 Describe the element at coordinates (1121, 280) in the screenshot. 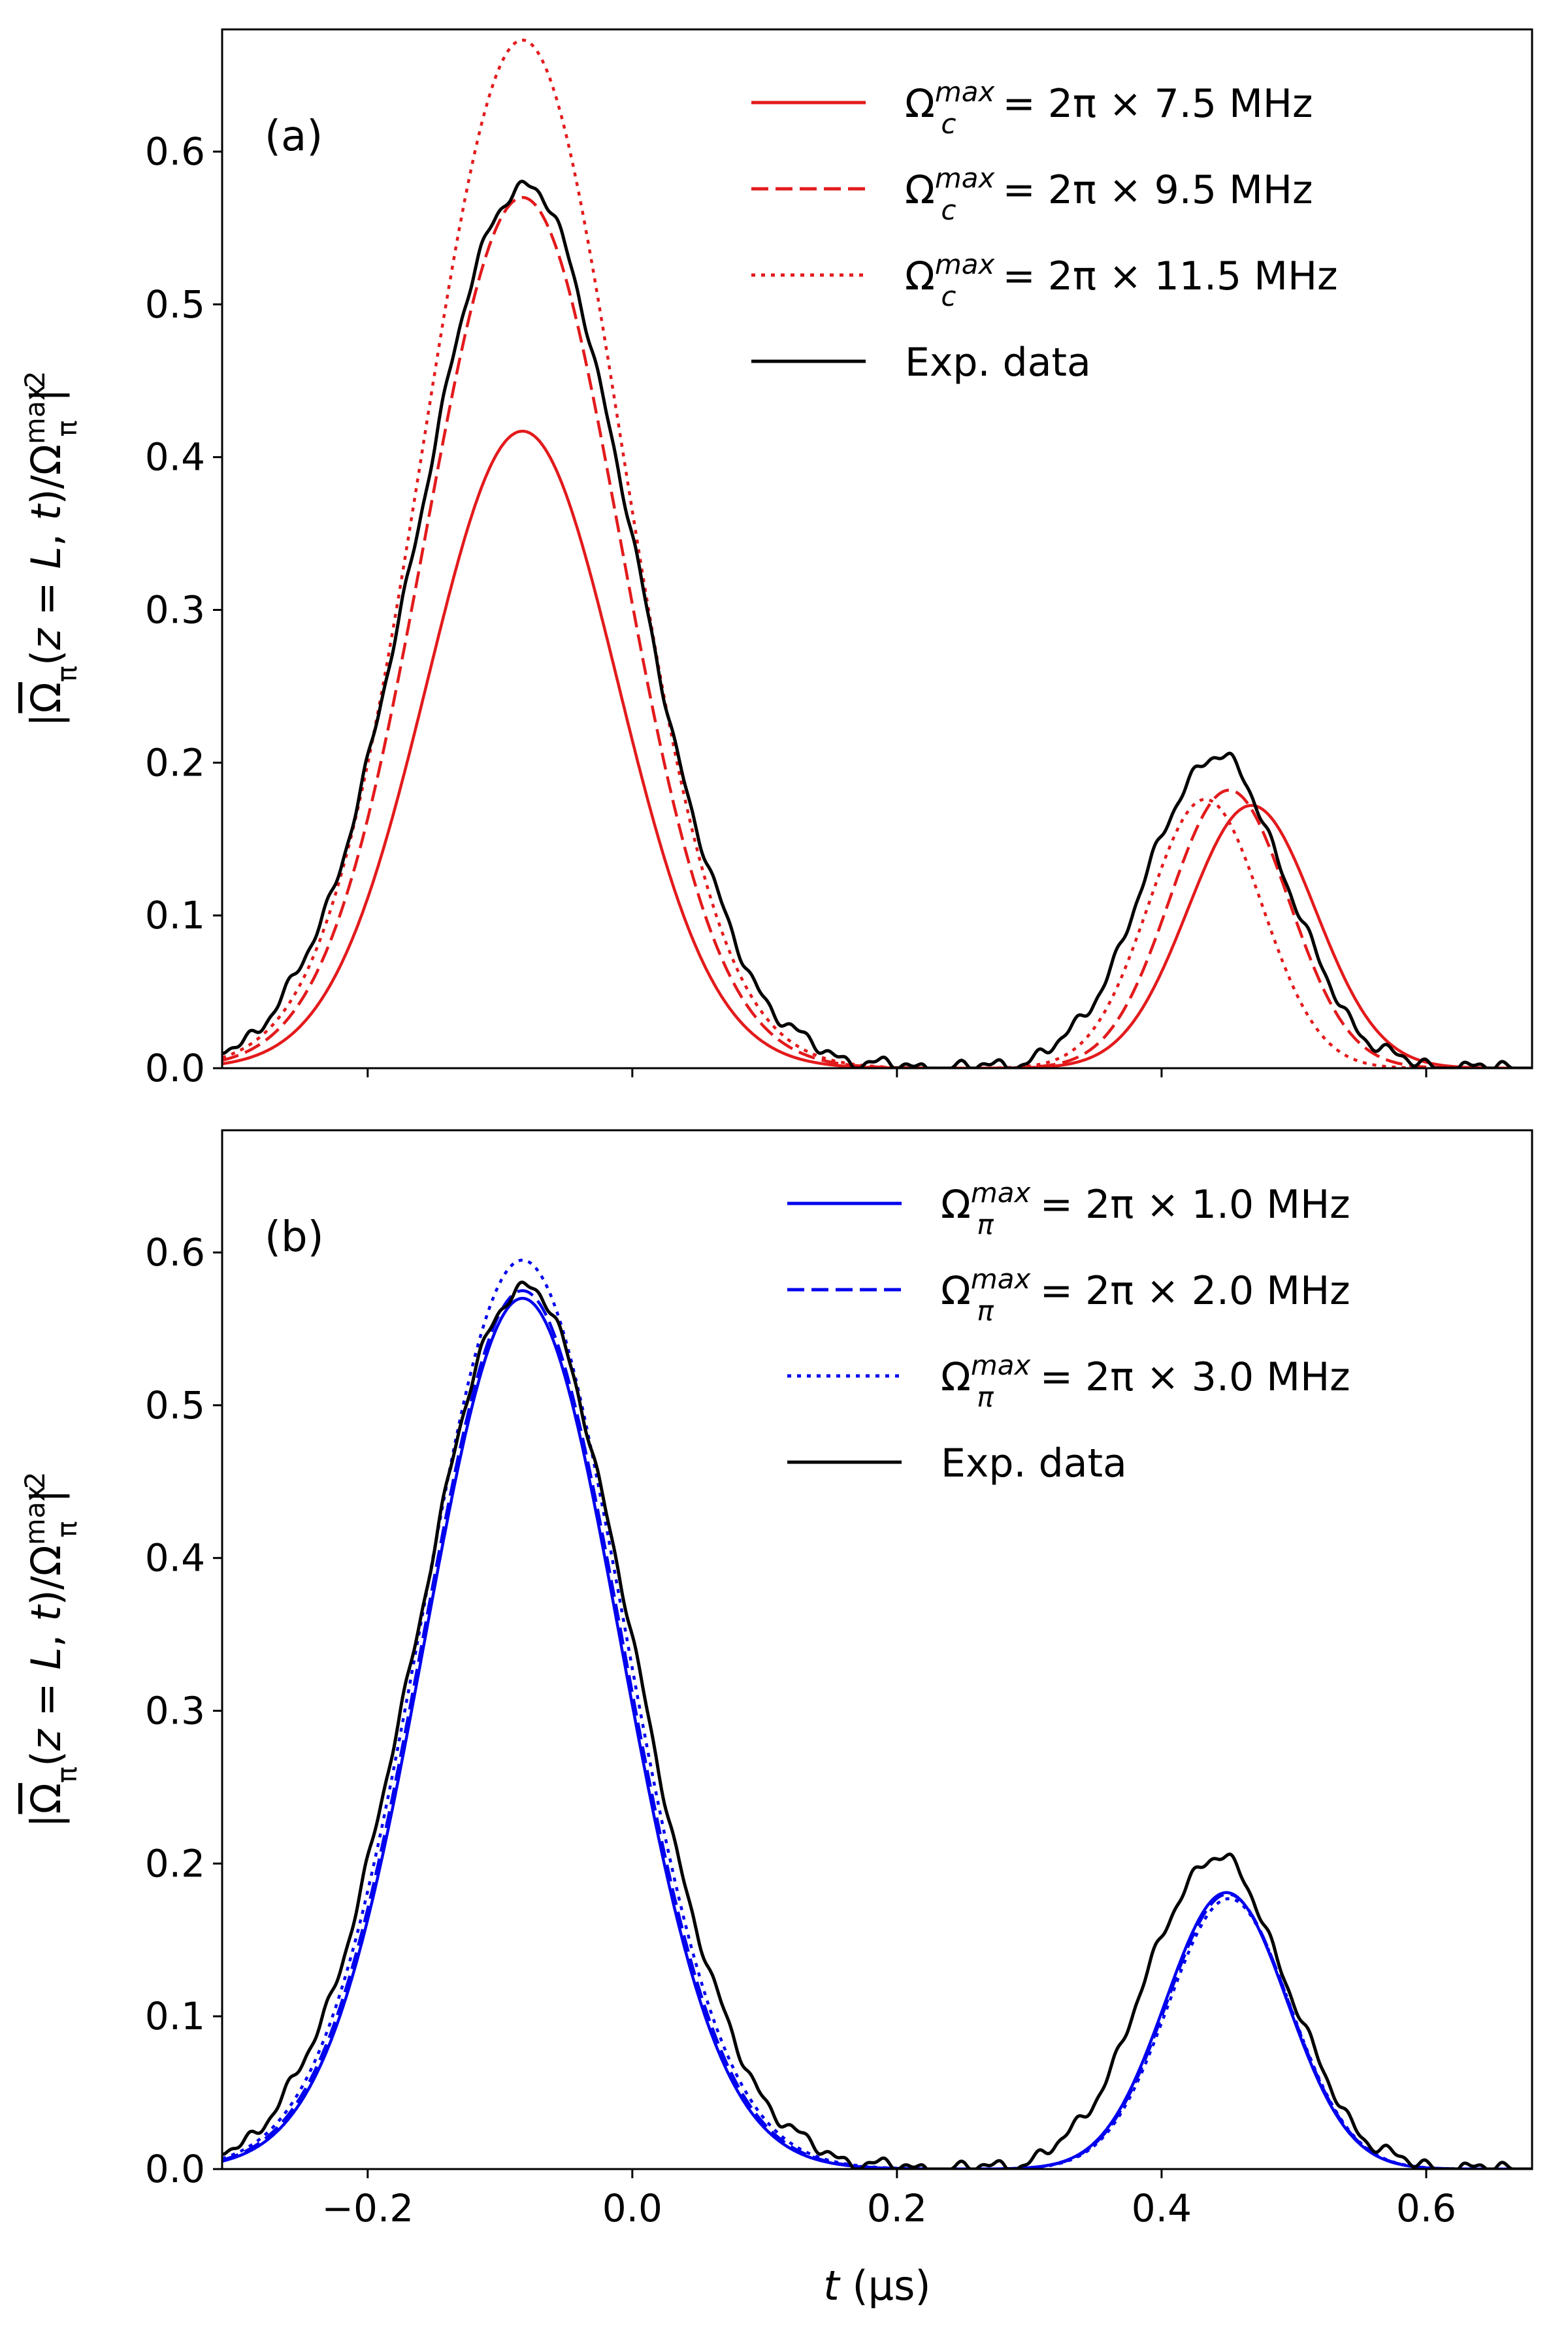

I see `legend-entry-3: Ωmax c = 2π × 11.5 MHz` at that location.